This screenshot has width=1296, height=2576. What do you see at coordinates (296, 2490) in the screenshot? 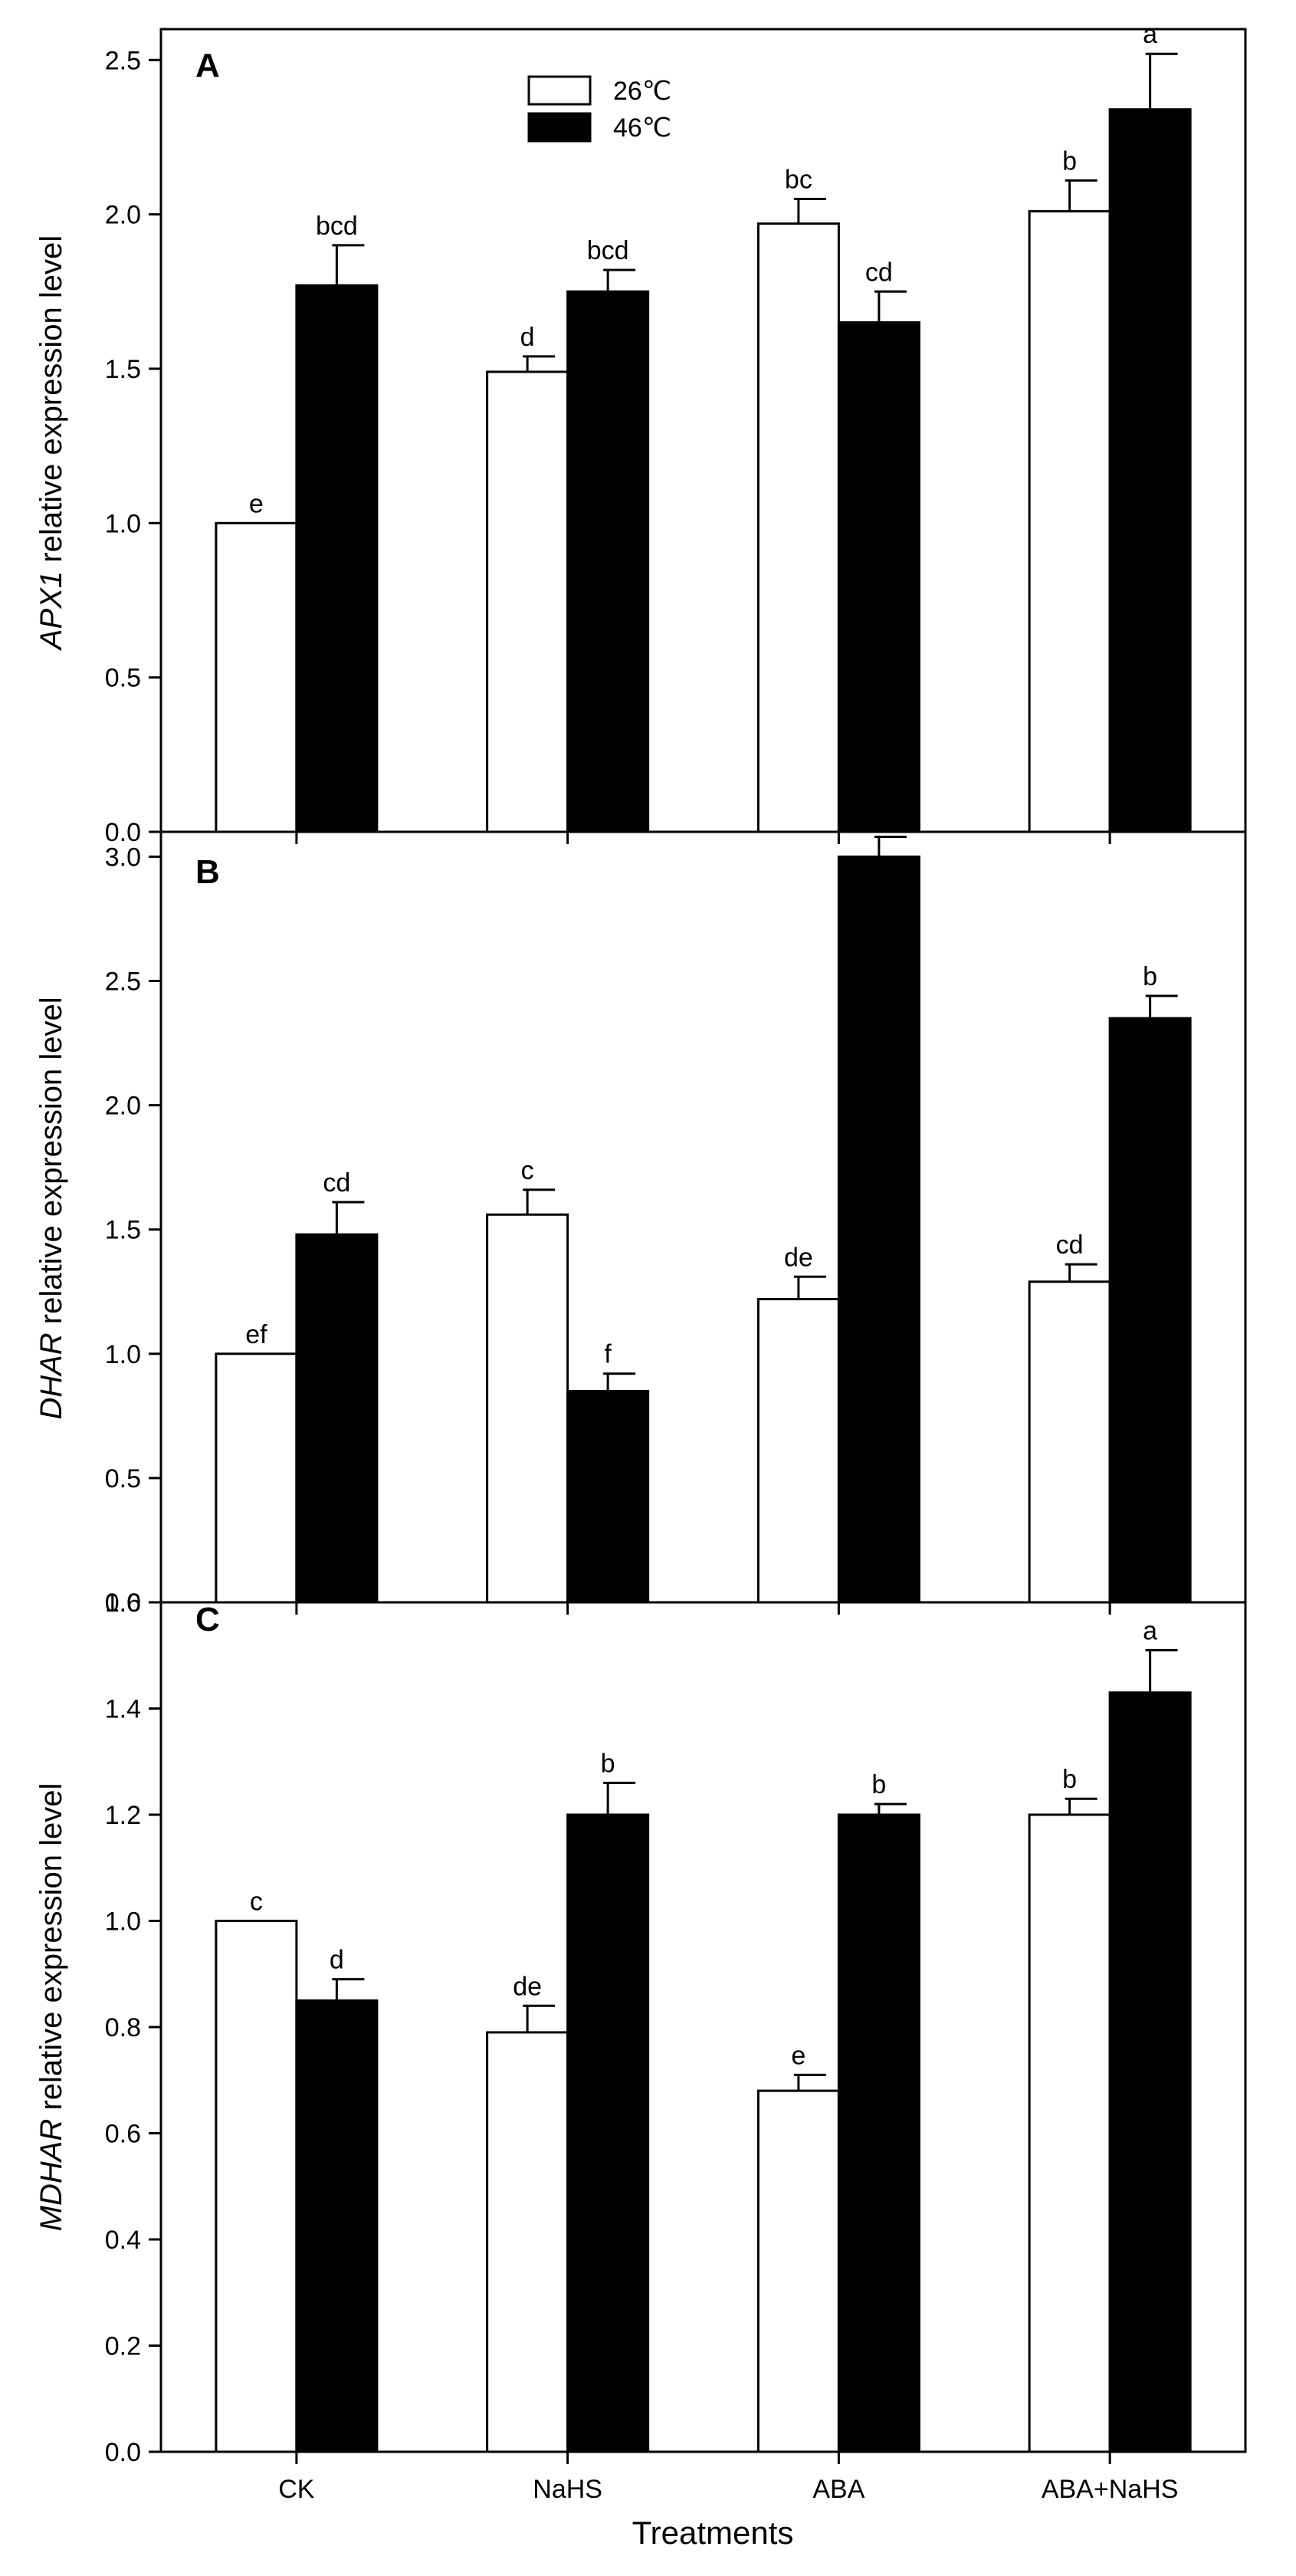
I see `x-tick-label-ck: CK` at bounding box center [296, 2490].